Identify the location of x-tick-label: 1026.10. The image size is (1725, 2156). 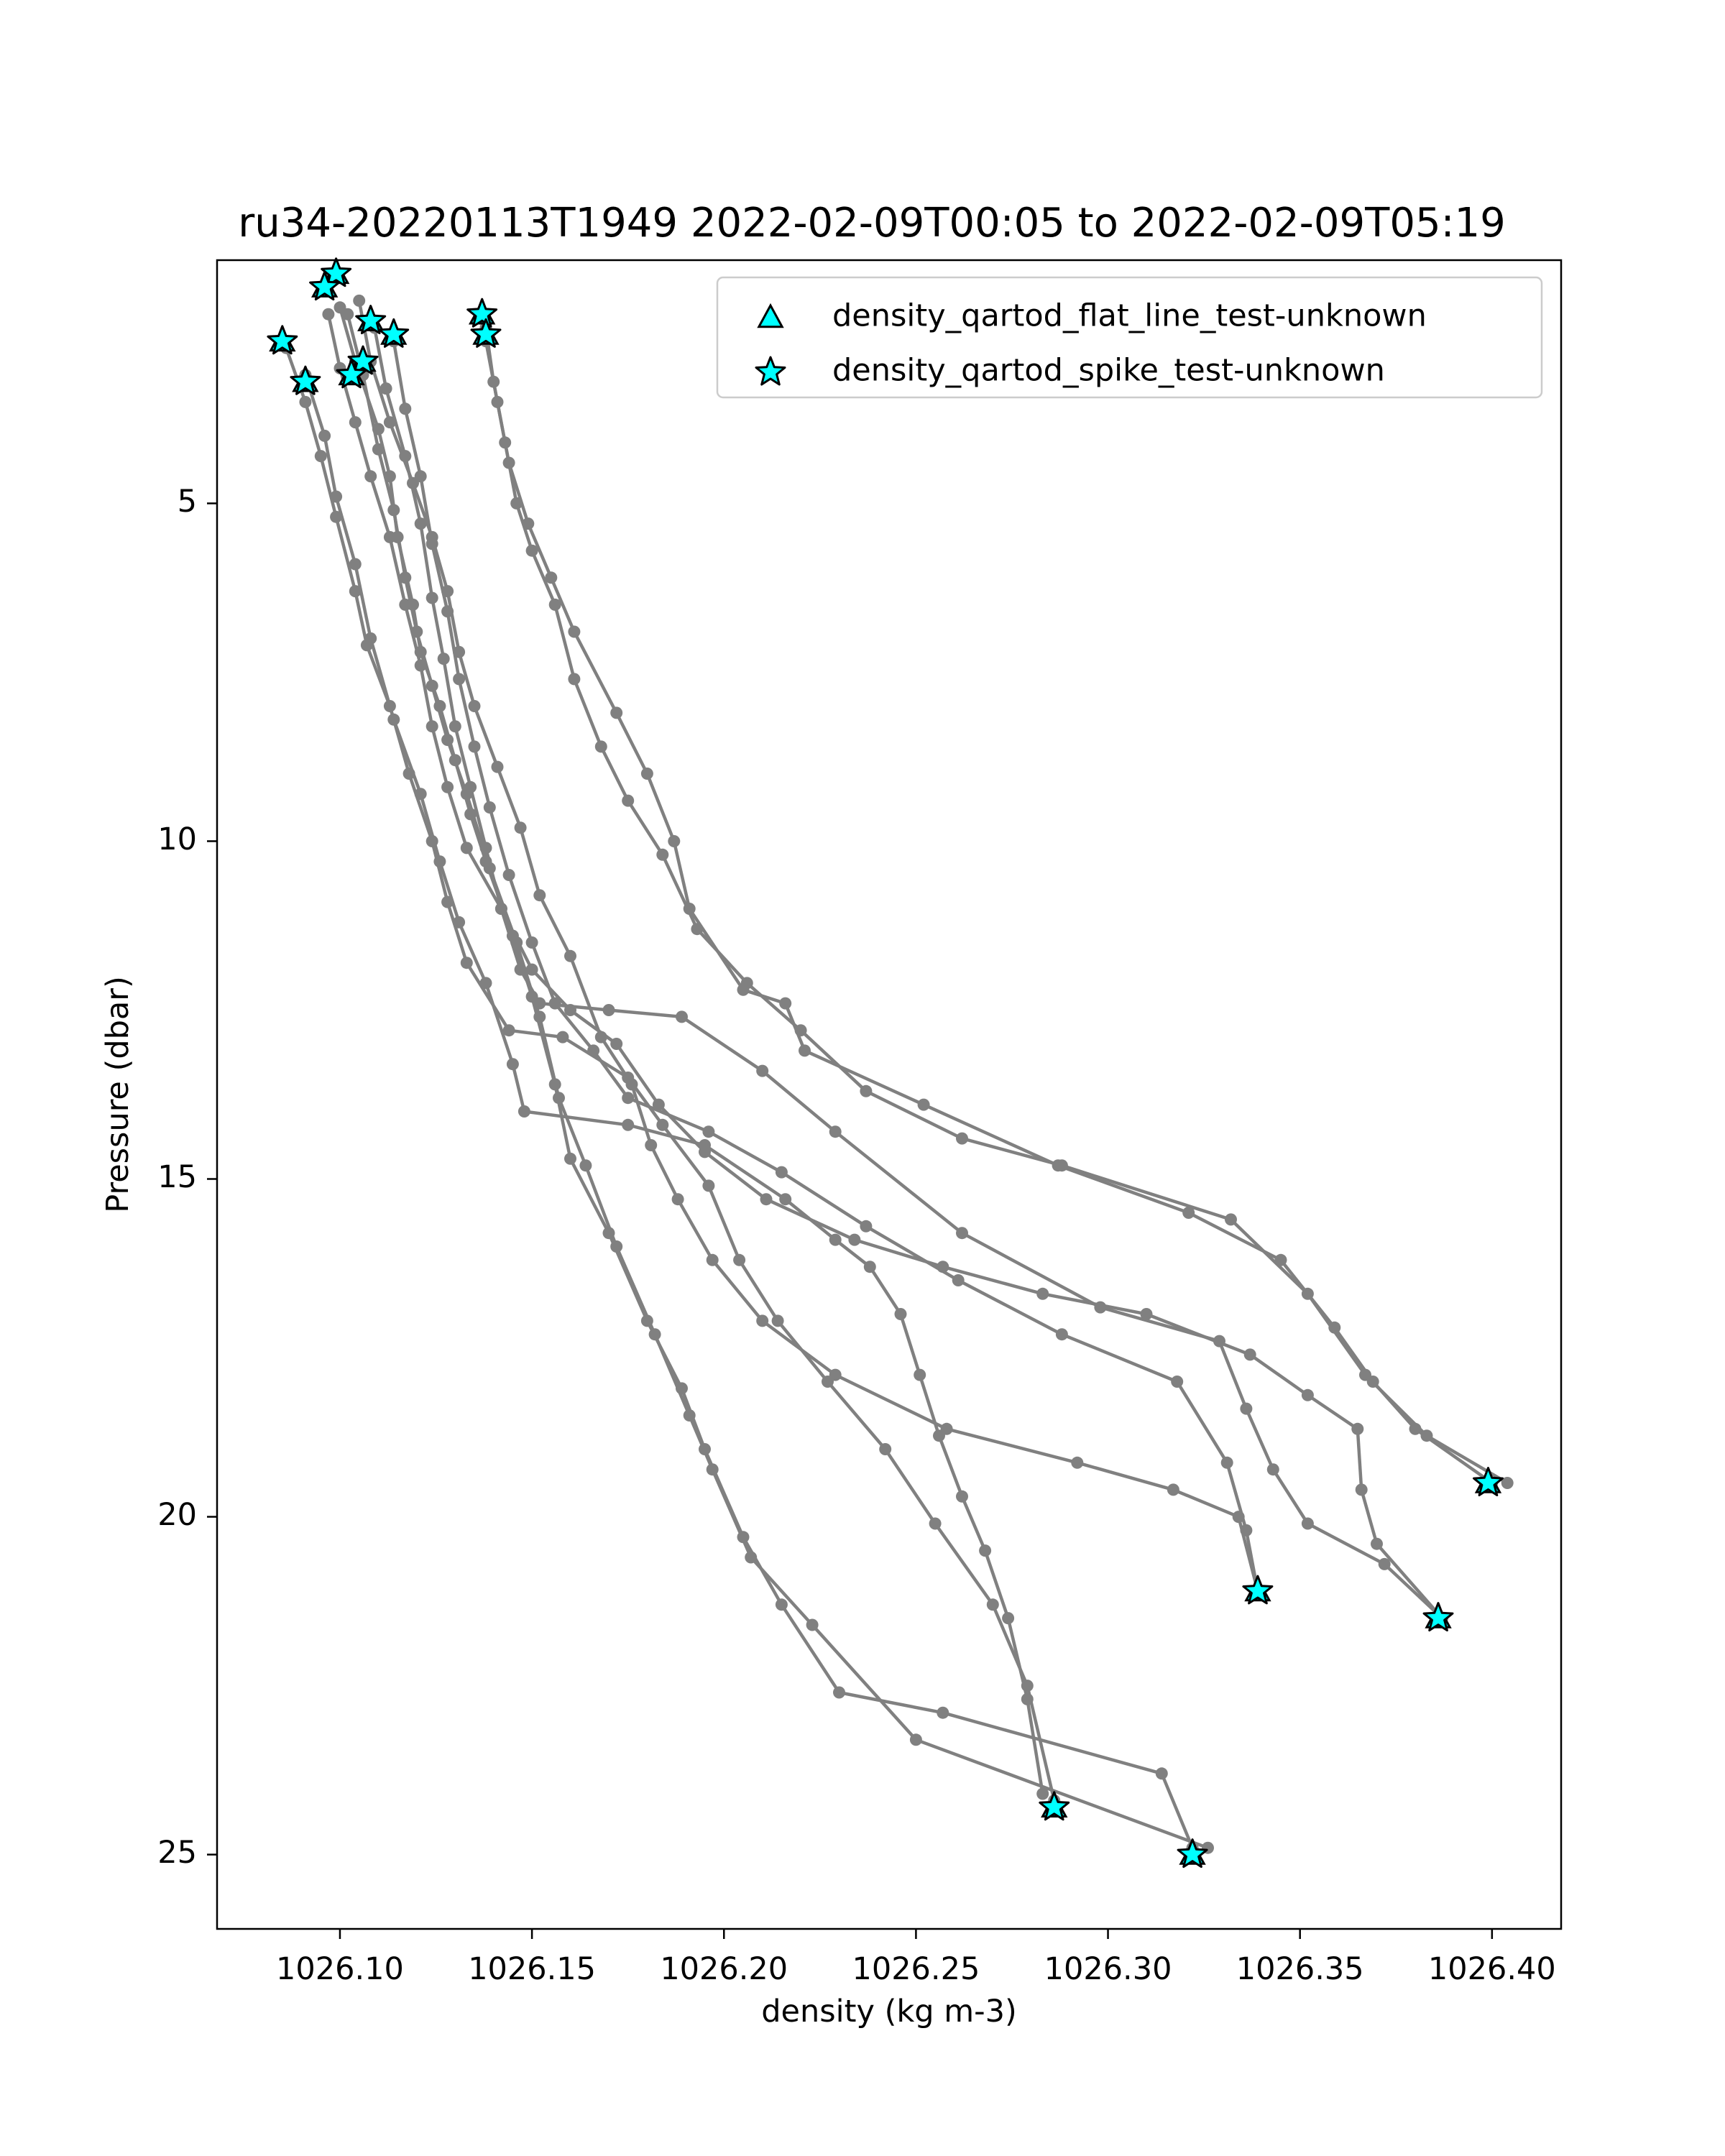
(340, 1969).